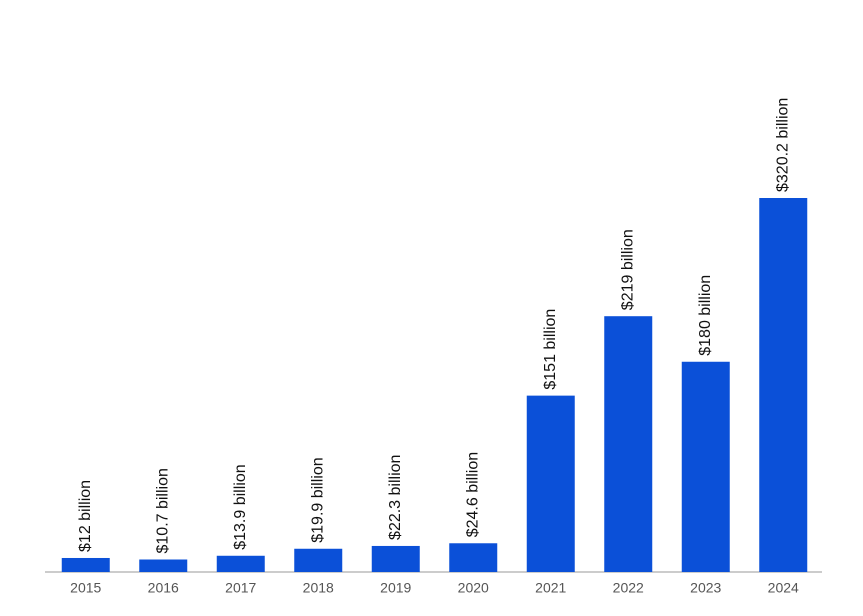 This screenshot has width=863, height=616. Describe the element at coordinates (550, 588) in the screenshot. I see `x-tick-label: 2021` at that location.